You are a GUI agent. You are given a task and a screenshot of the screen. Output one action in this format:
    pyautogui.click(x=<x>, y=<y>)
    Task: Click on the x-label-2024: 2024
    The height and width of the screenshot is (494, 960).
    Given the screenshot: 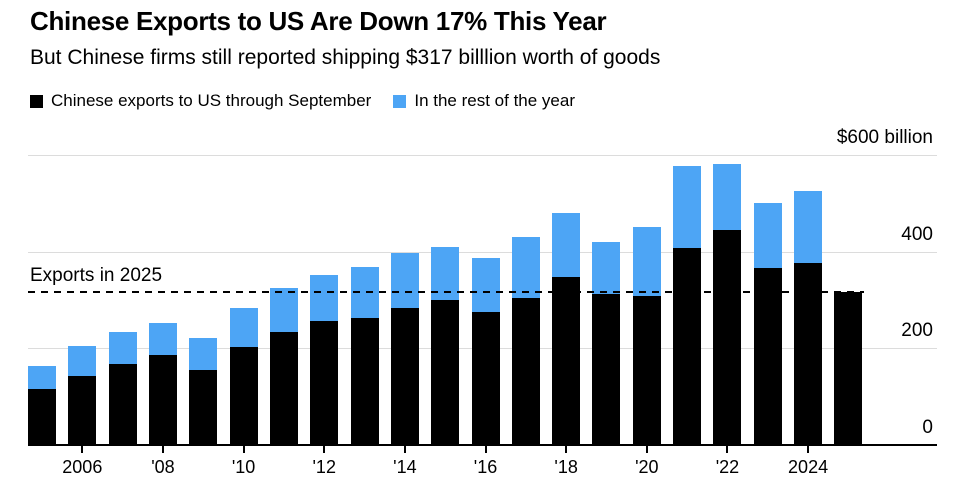 What is the action you would take?
    pyautogui.click(x=808, y=467)
    